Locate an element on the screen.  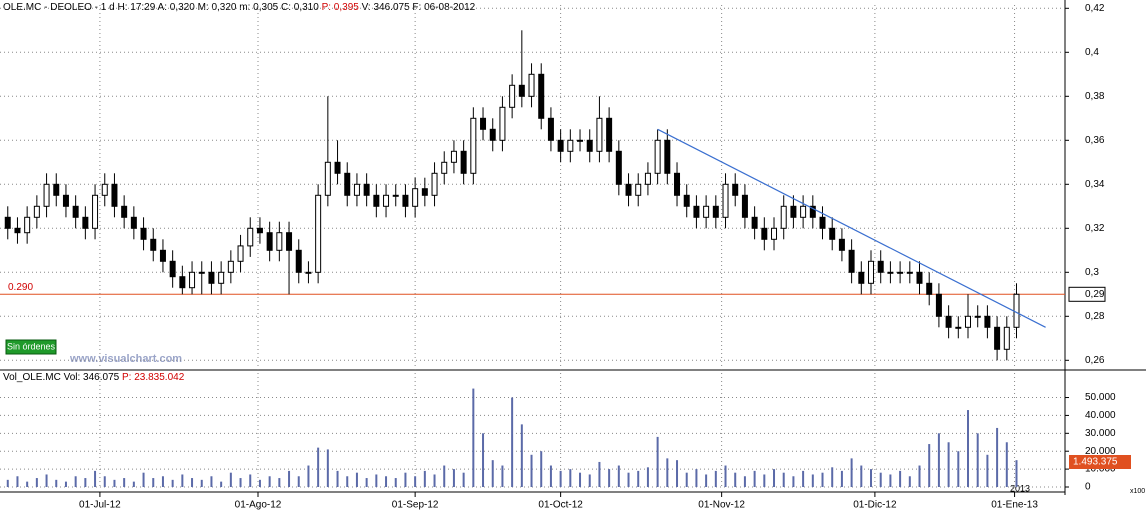
watermark: www.visualchart.com is located at coordinates (125, 359).